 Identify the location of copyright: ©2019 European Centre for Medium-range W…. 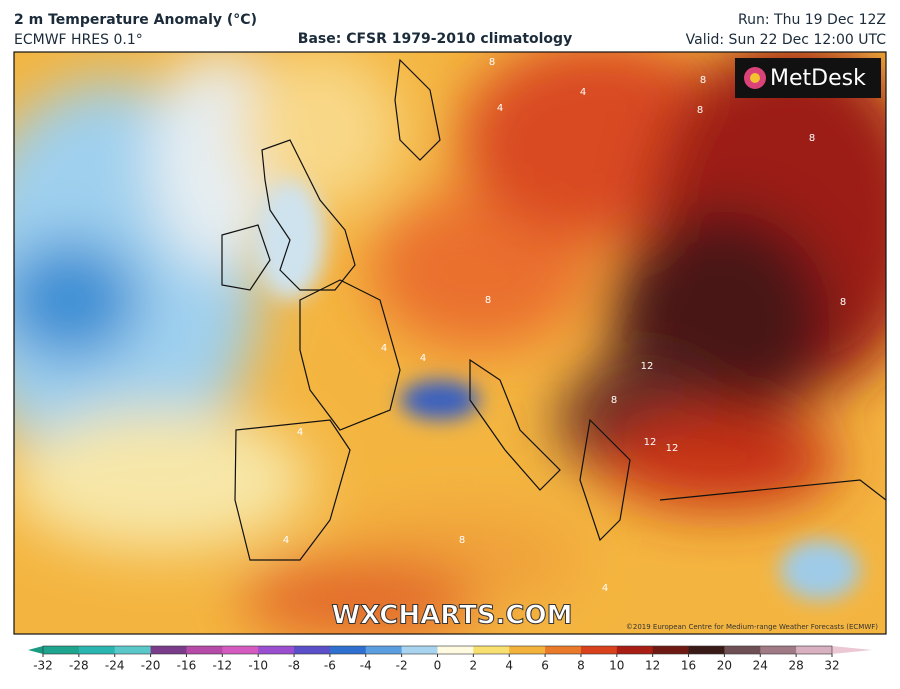
(752, 627).